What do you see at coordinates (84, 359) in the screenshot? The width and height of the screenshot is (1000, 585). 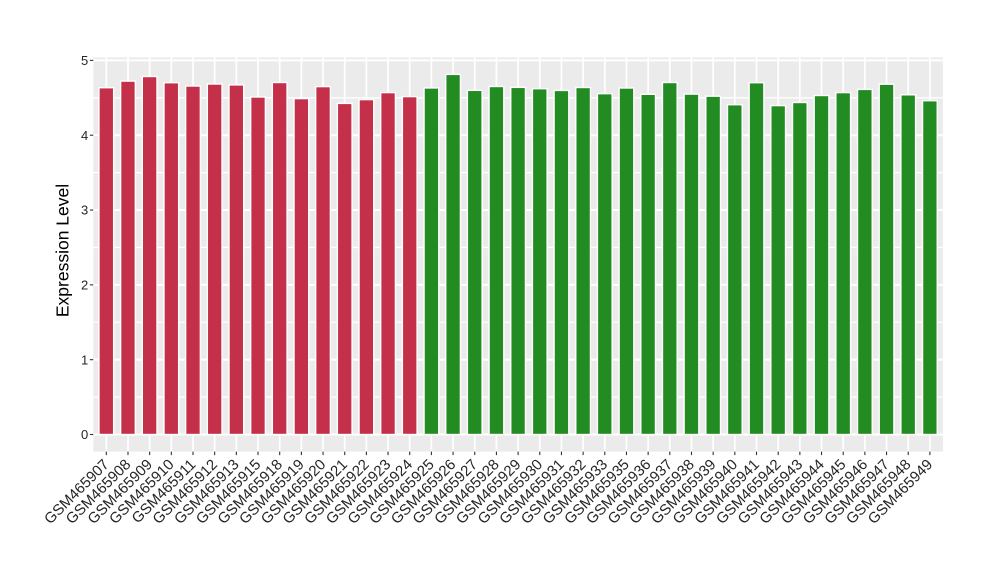 I see `svg-text: 1` at bounding box center [84, 359].